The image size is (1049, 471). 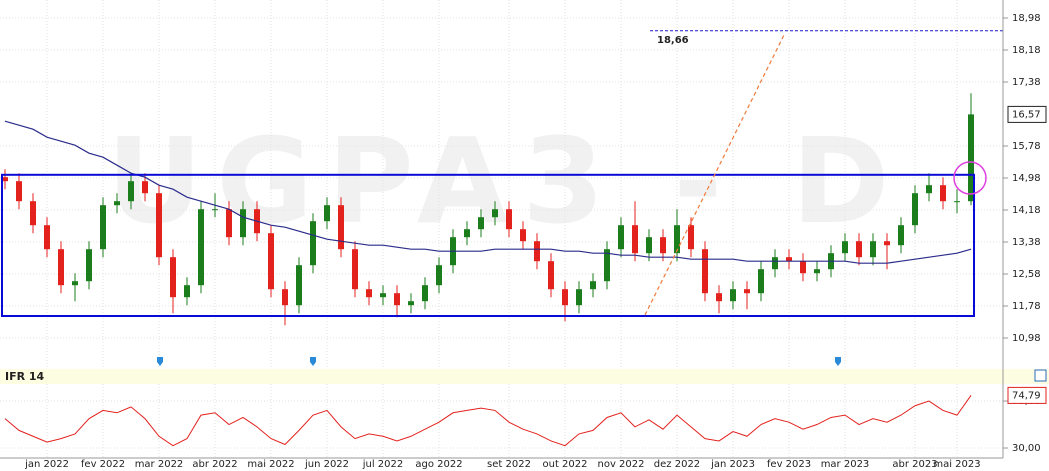 What do you see at coordinates (1026, 18) in the screenshot?
I see `y-tick-label: 18,98` at bounding box center [1026, 18].